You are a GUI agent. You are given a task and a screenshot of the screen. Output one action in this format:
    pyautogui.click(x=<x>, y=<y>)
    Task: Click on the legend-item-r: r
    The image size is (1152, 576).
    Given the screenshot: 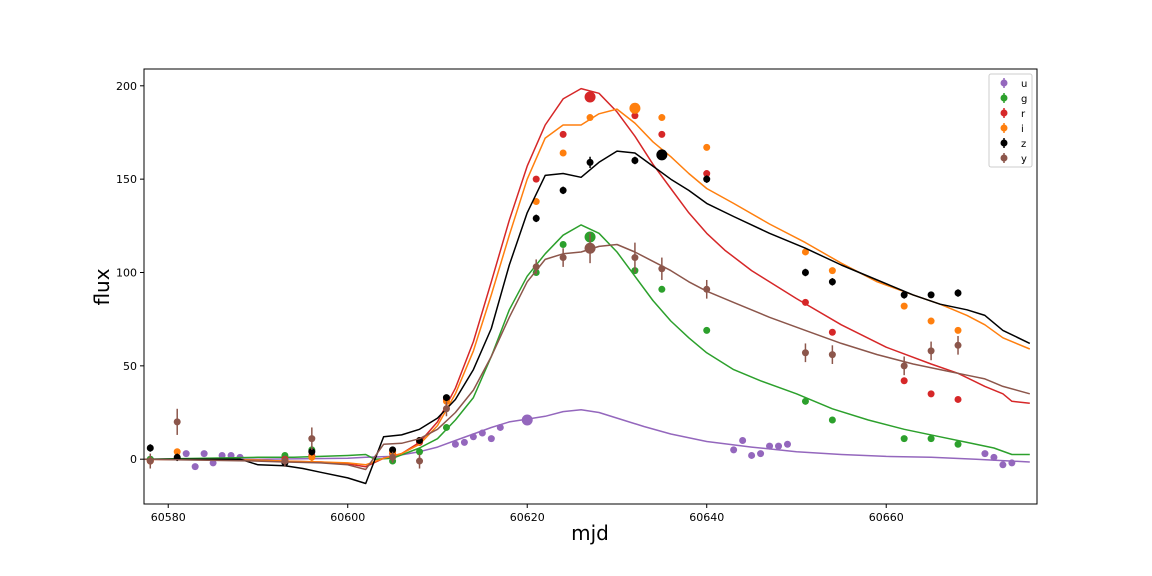 What is the action you would take?
    pyautogui.click(x=1013, y=114)
    